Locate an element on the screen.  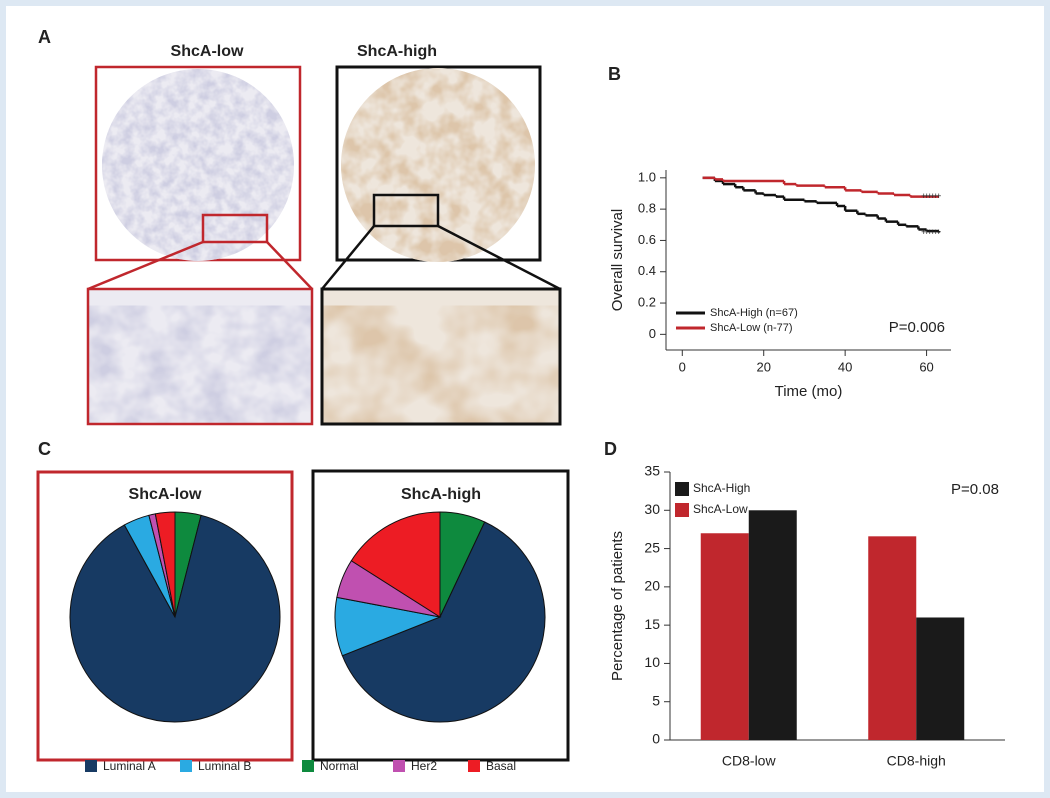
y-tick-label: 0.8 is located at coordinates (647, 208).